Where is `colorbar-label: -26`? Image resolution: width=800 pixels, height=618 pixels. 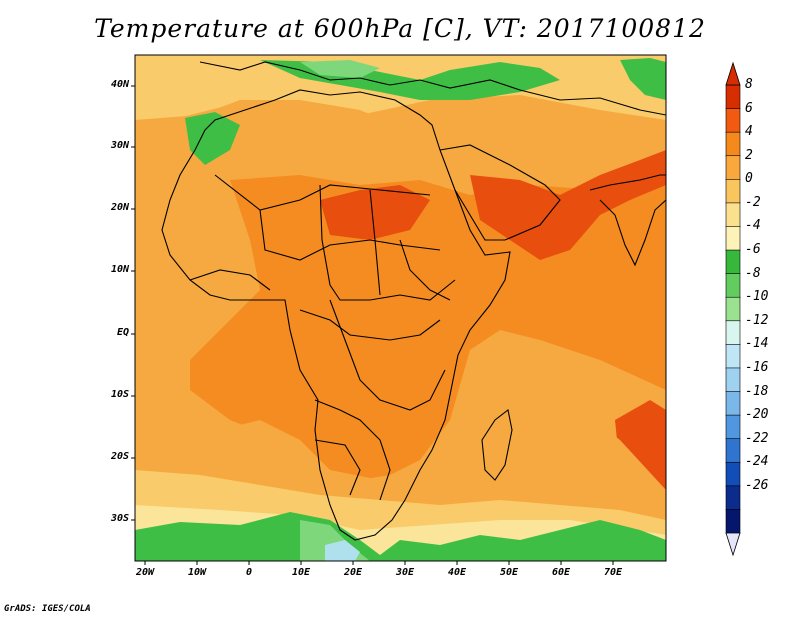 colorbar-label: -26 is located at coordinates (757, 485).